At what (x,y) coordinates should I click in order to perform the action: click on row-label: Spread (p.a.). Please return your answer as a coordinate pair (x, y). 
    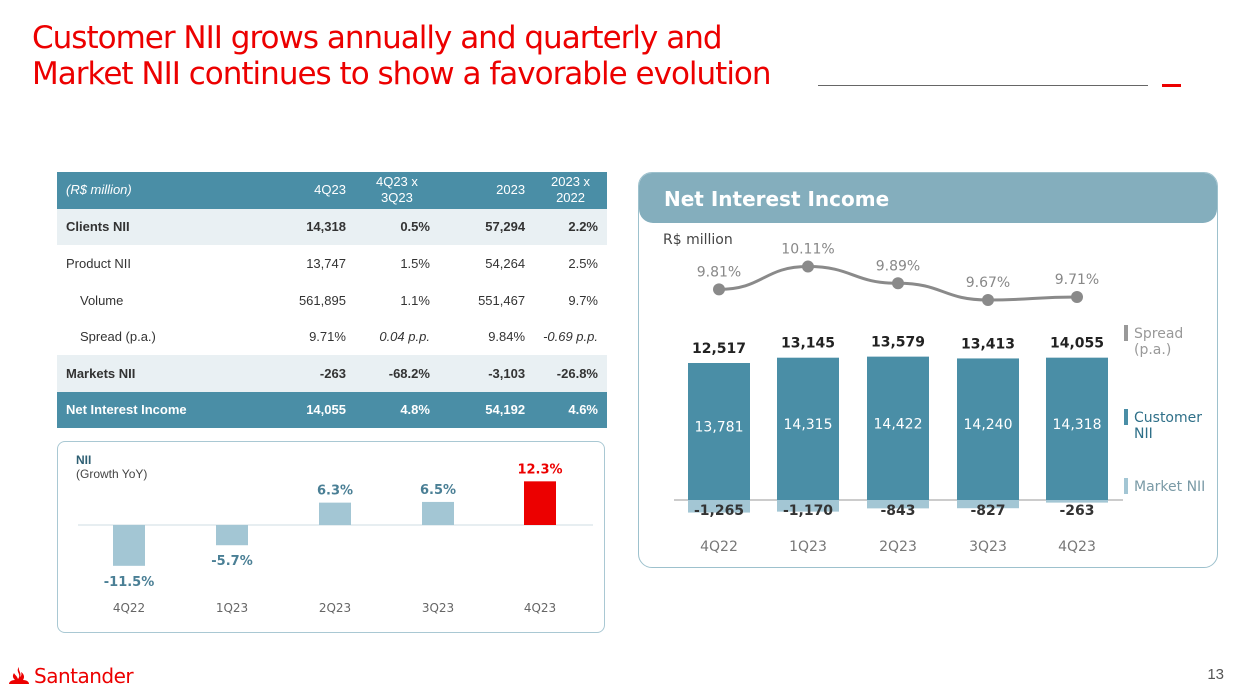
    Looking at the image, I should click on (158, 336).